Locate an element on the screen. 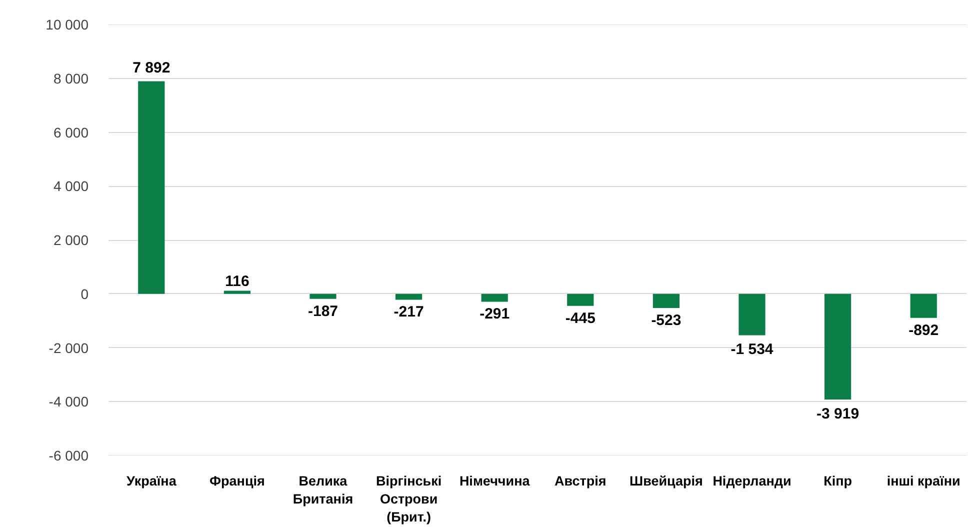  data-label: -523 is located at coordinates (666, 320).